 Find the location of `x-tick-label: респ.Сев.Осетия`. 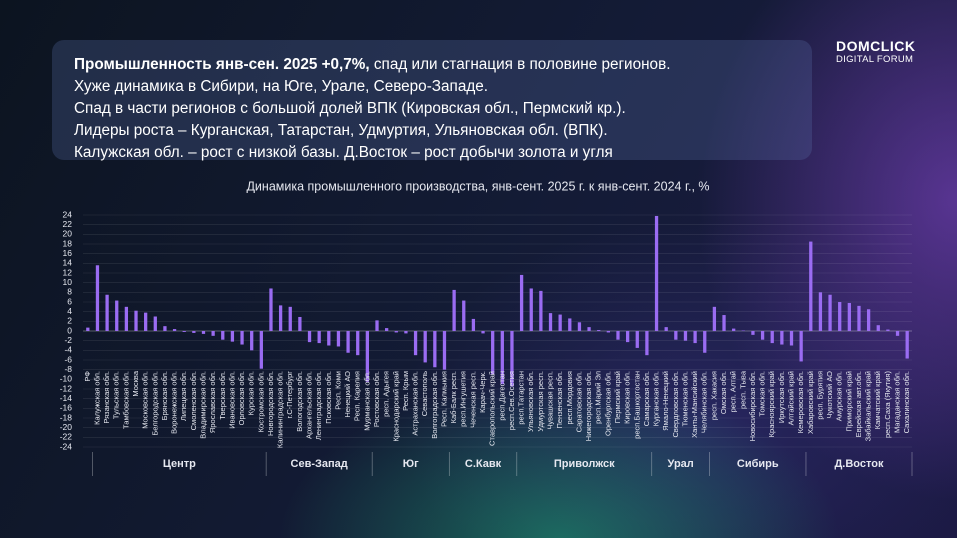

x-tick-label: респ.Сев.Осетия is located at coordinates (511, 400).